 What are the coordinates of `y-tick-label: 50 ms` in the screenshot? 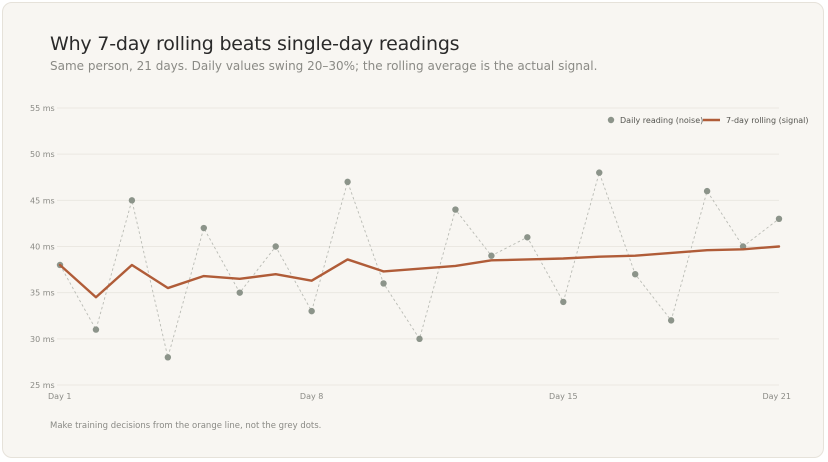 It's located at (42, 154).